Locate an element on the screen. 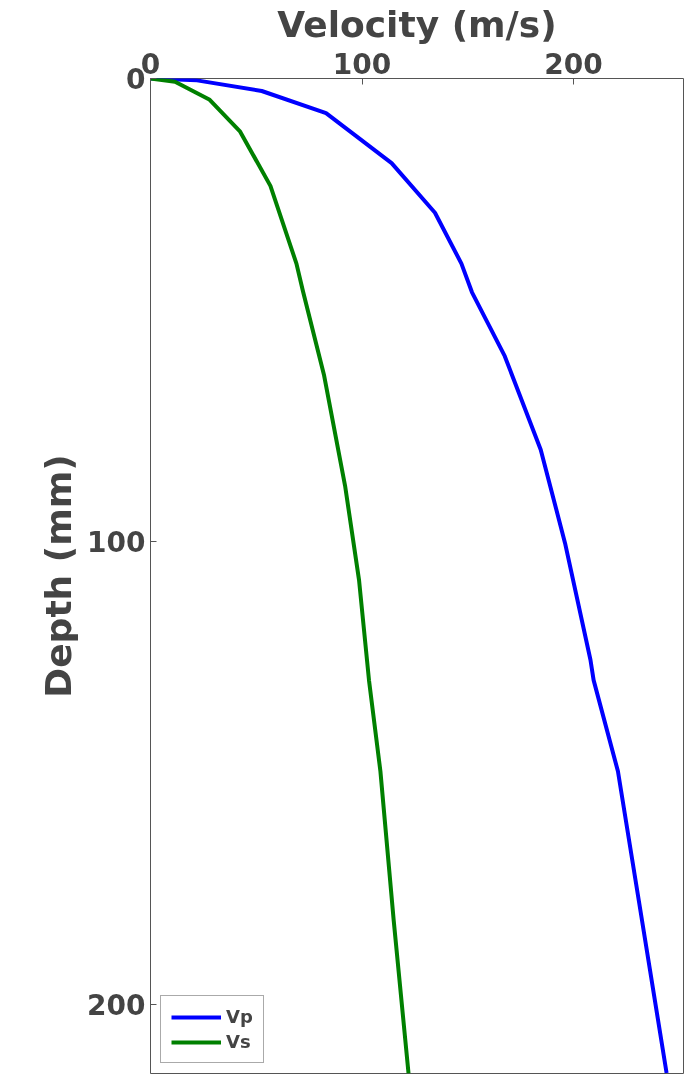 This screenshot has height=1075, width=685. legend-label: Vp is located at coordinates (239, 1016).